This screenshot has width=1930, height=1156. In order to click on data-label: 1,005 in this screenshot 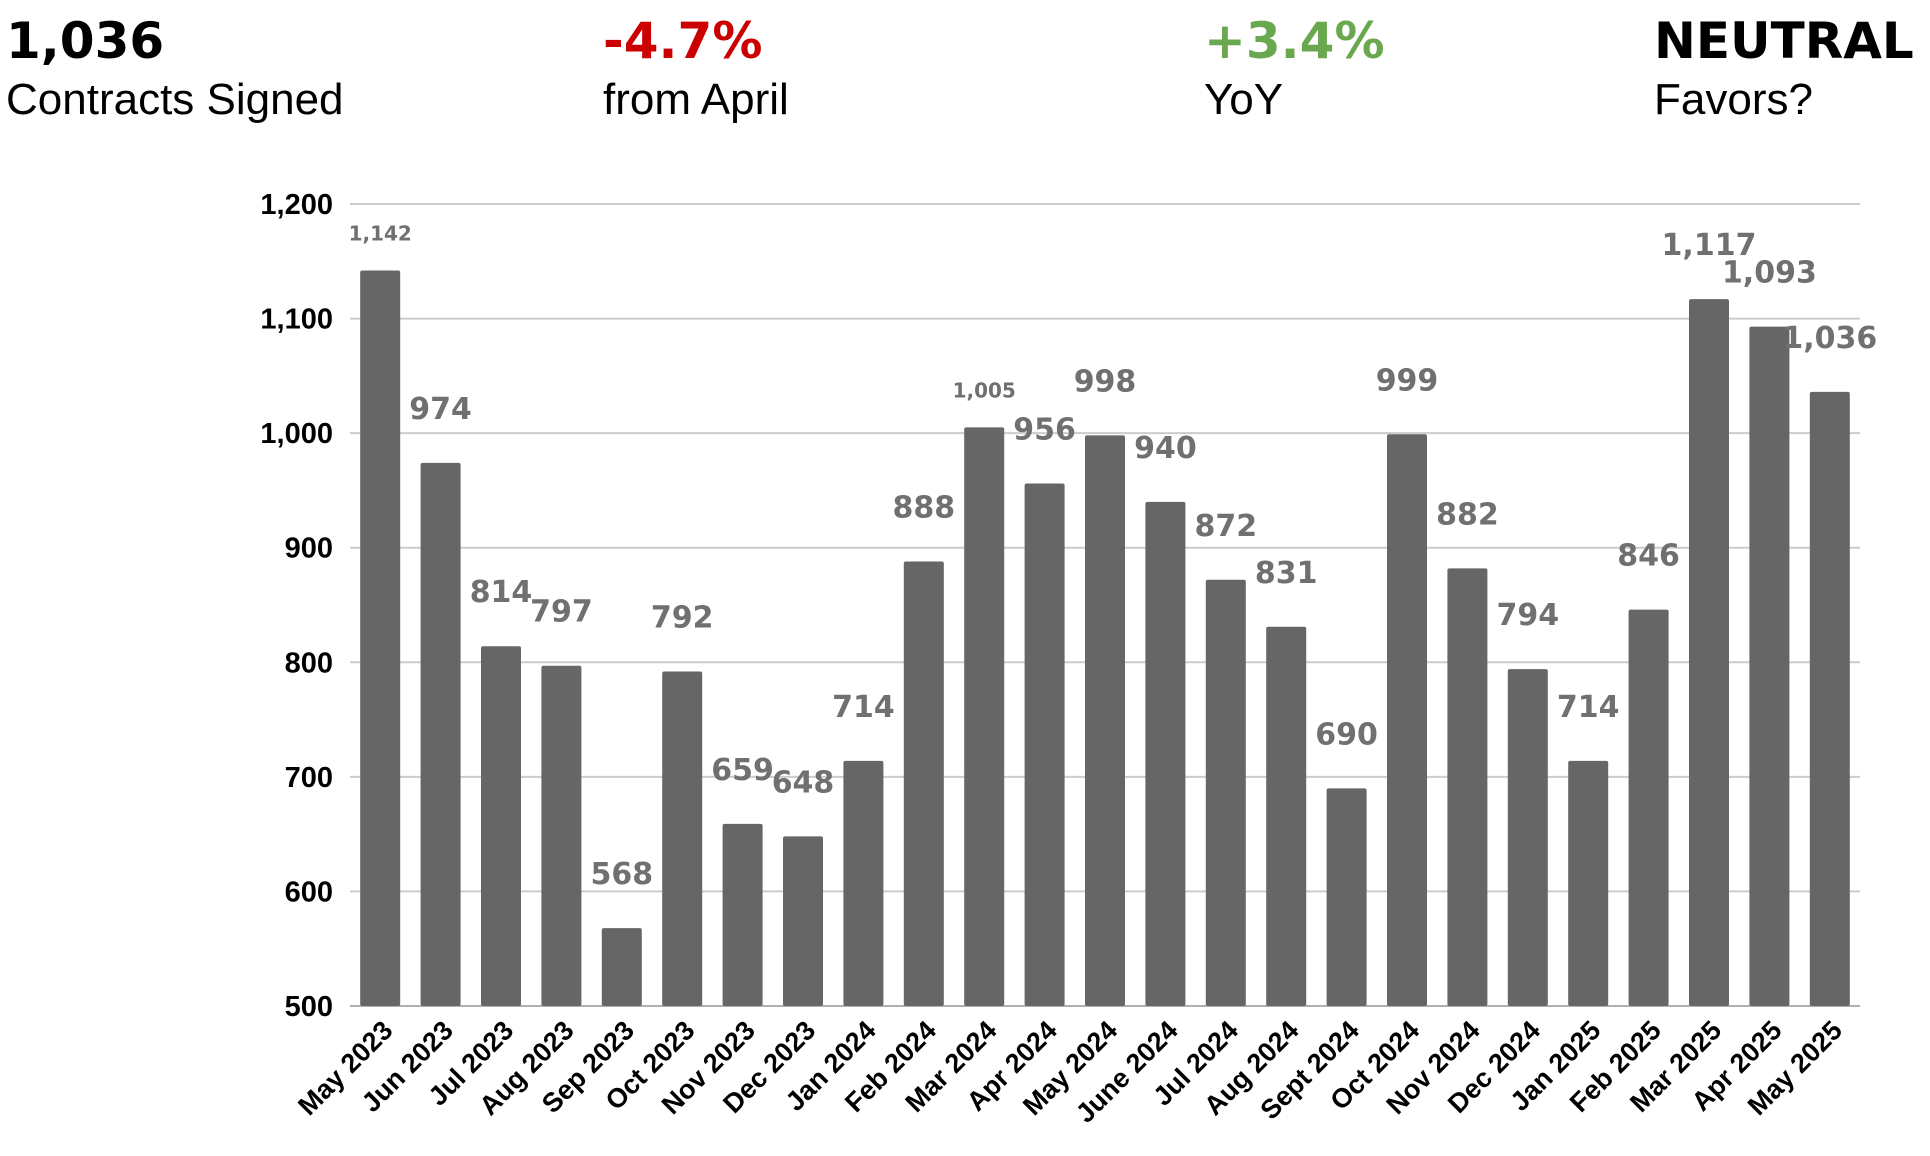, I will do `click(984, 390)`.